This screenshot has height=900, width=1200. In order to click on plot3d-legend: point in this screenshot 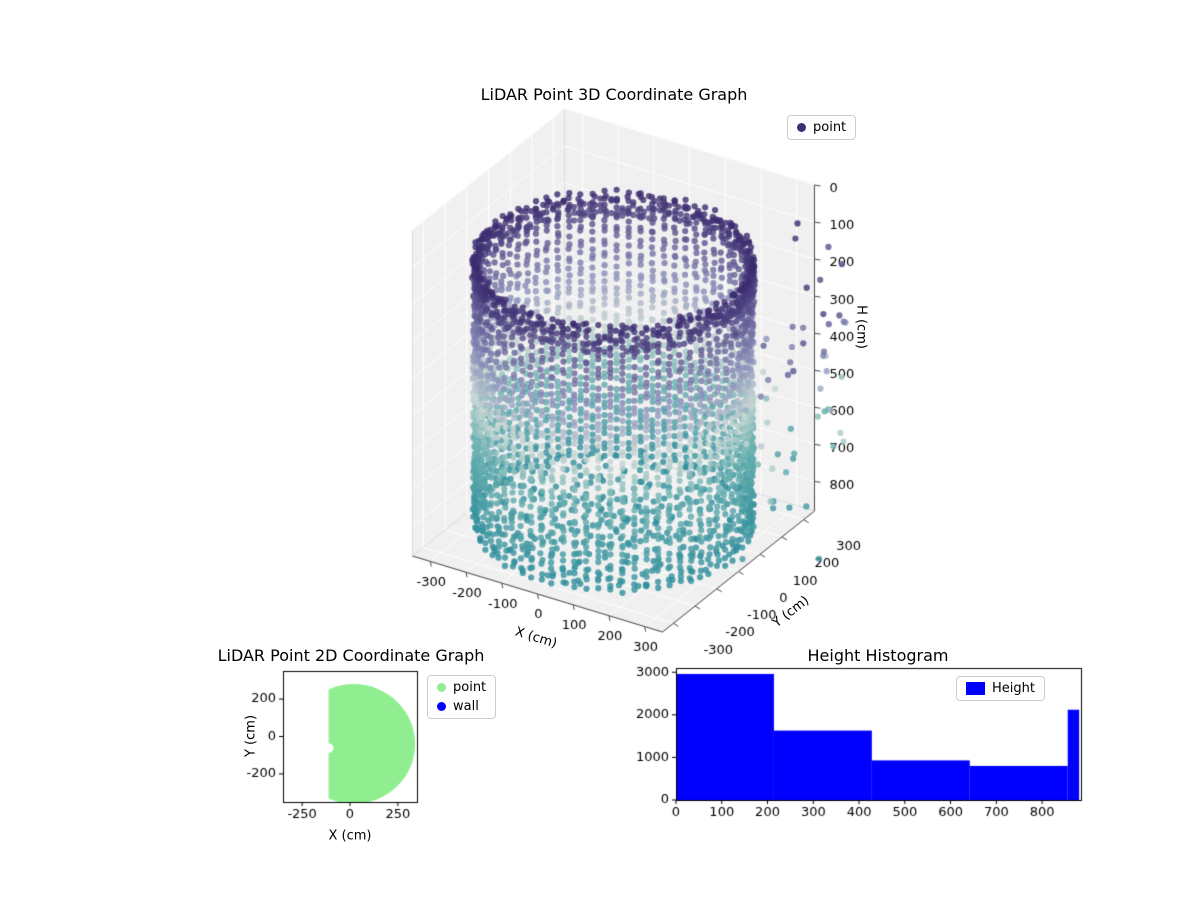, I will do `click(822, 127)`.